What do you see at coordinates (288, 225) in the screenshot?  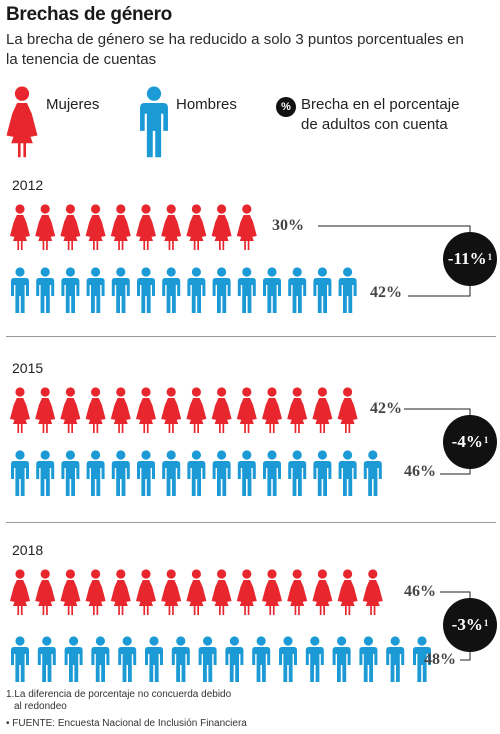 I see `women-pct-2012: 30%` at bounding box center [288, 225].